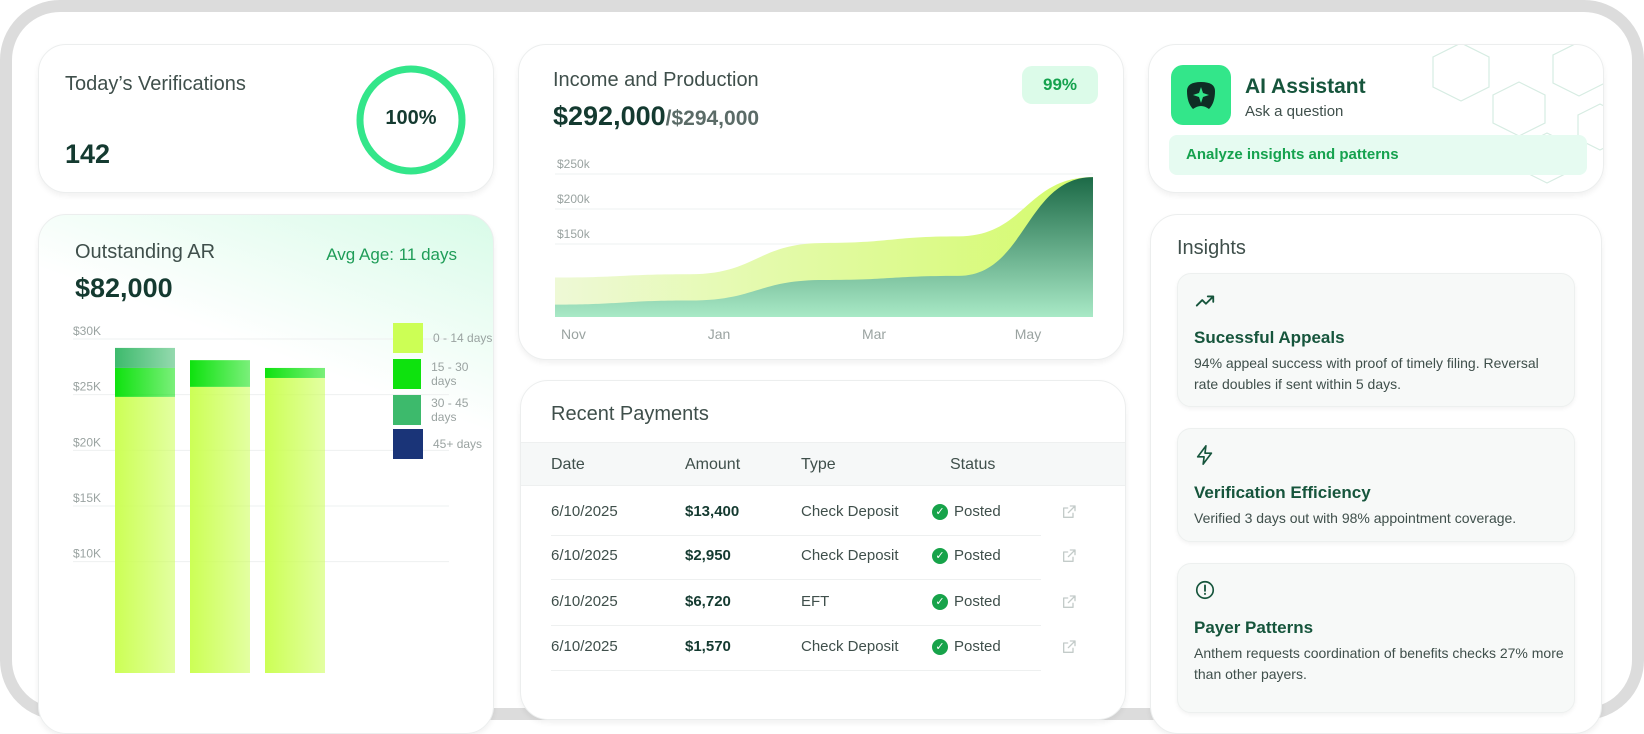 This screenshot has height=734, width=1644. I want to click on verifications-progress-ring, so click(411, 120).